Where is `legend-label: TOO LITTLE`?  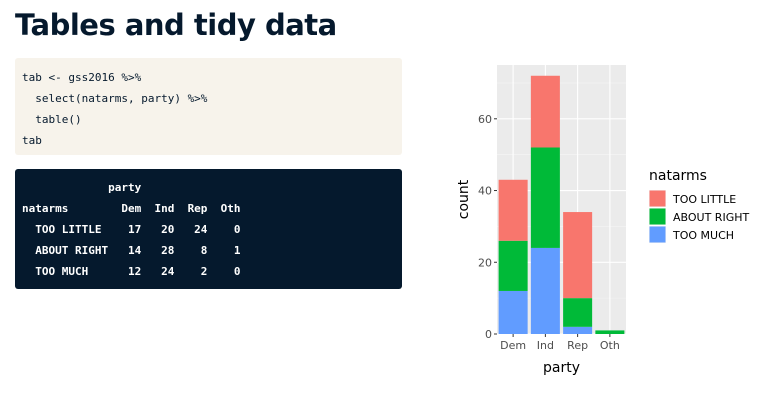 legend-label: TOO LITTLE is located at coordinates (704, 199).